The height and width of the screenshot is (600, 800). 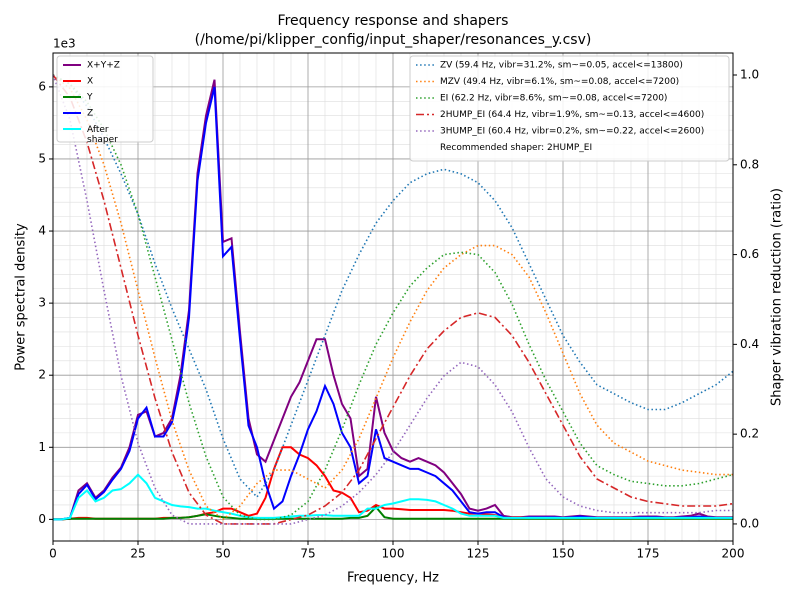 I want to click on x-tick-label: 150, so click(x=563, y=554).